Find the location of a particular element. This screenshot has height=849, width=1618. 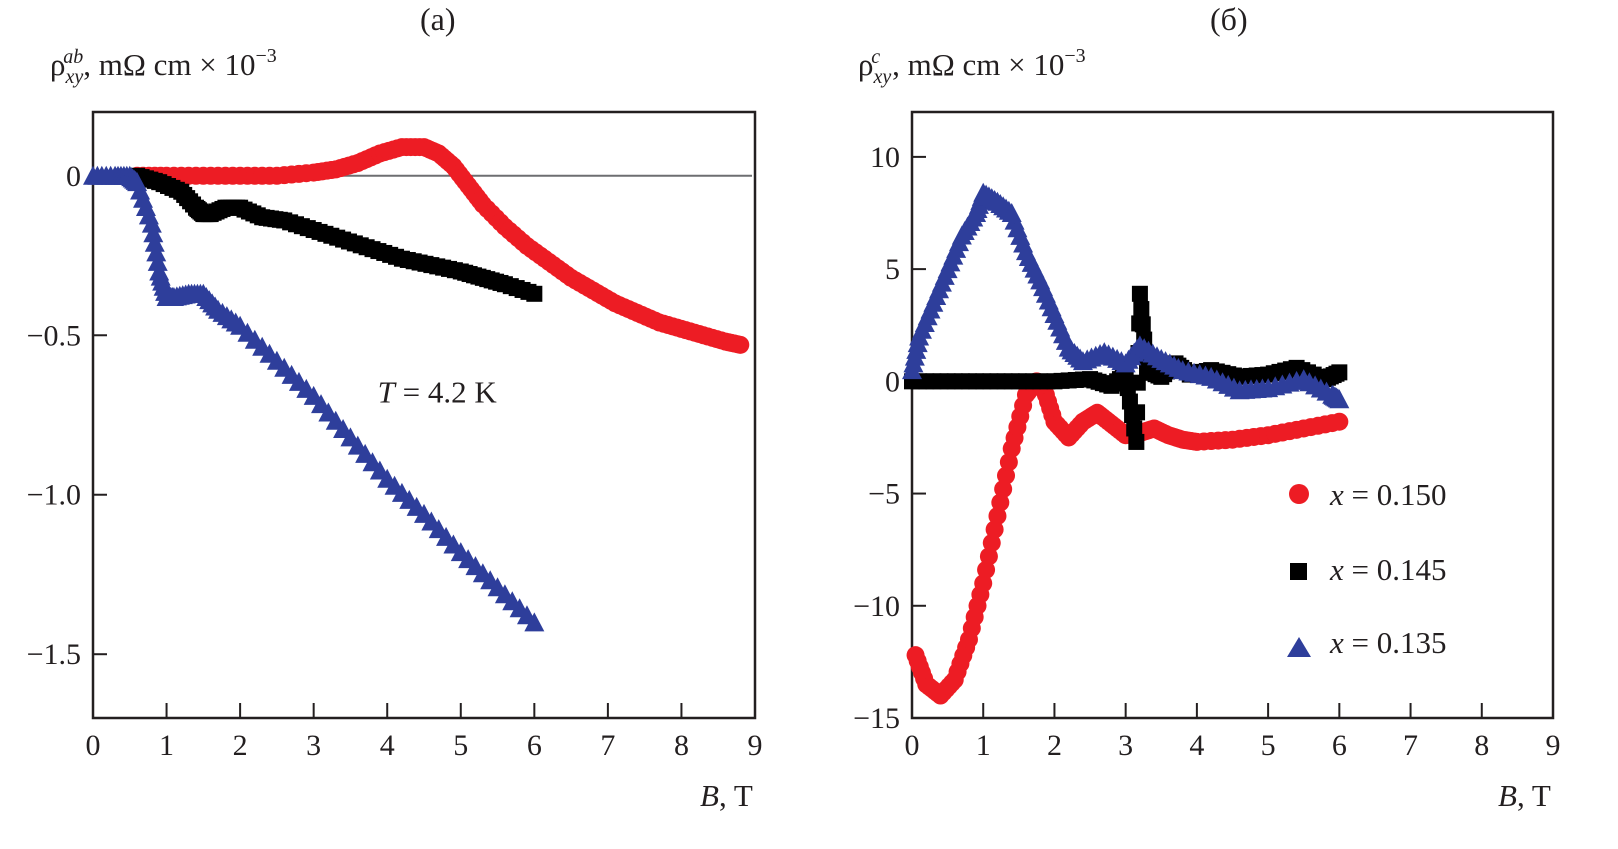

y-tick-label: −0.5 is located at coordinates (54, 335).